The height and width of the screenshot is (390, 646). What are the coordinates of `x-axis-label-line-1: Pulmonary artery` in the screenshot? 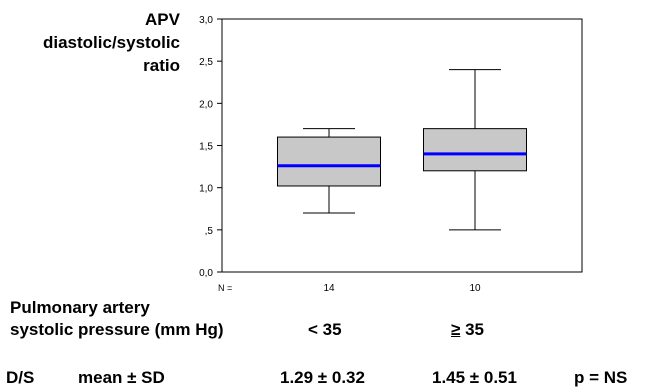 It's located at (80, 307).